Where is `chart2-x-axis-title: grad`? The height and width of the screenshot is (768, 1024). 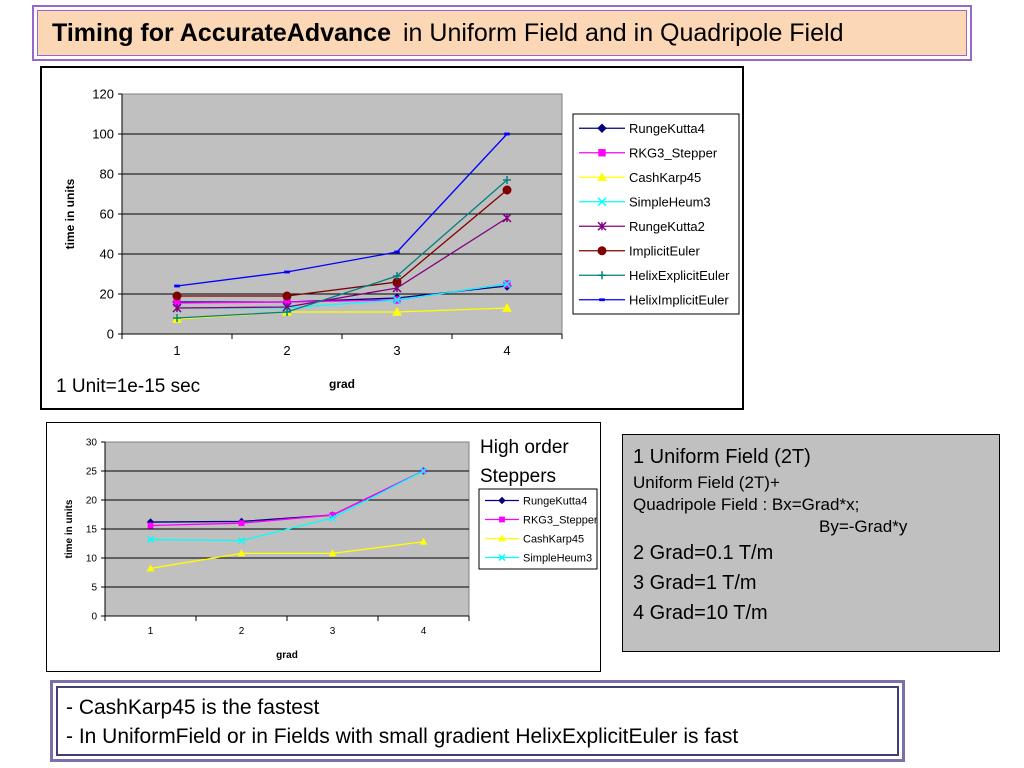
chart2-x-axis-title: grad is located at coordinates (287, 655).